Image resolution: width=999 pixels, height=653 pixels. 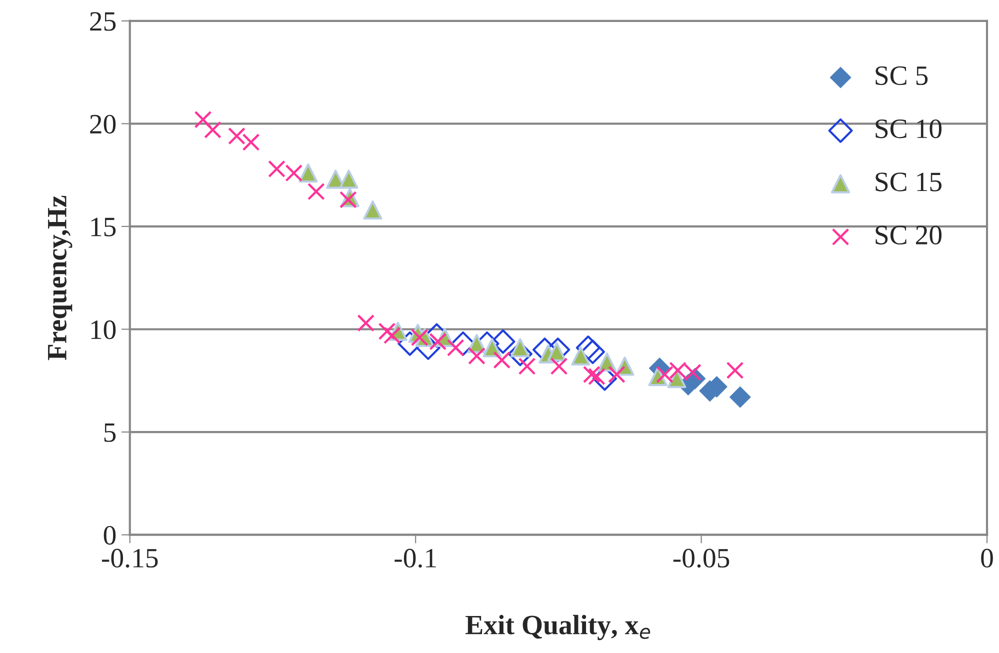 What do you see at coordinates (103, 330) in the screenshot?
I see `y-tick-label: 10` at bounding box center [103, 330].